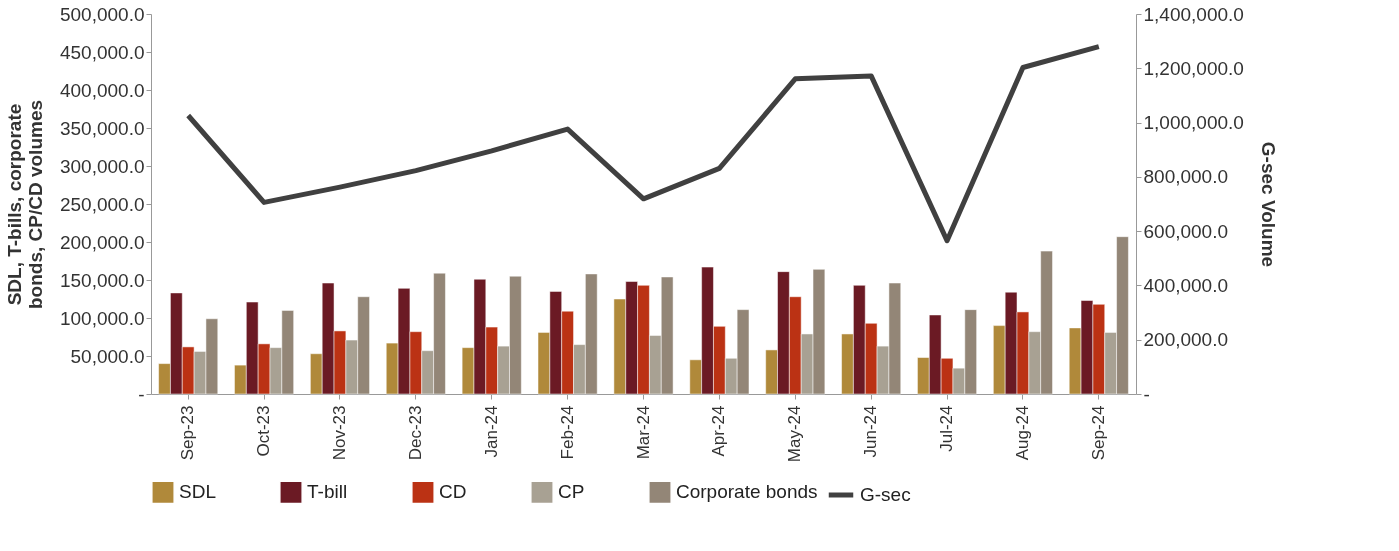 Image resolution: width=1399 pixels, height=551 pixels. I want to click on y2-tick-label: 600,000.0, so click(1186, 231).